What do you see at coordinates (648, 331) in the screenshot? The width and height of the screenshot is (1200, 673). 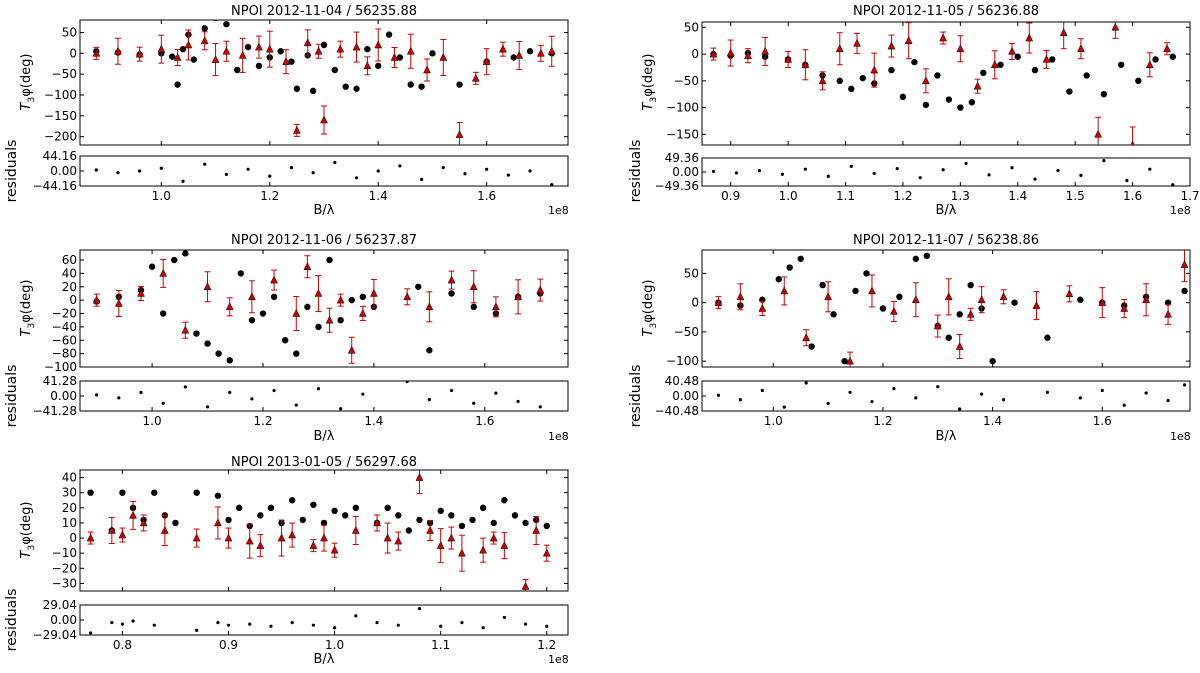 I see `y-axis-label-base: T` at bounding box center [648, 331].